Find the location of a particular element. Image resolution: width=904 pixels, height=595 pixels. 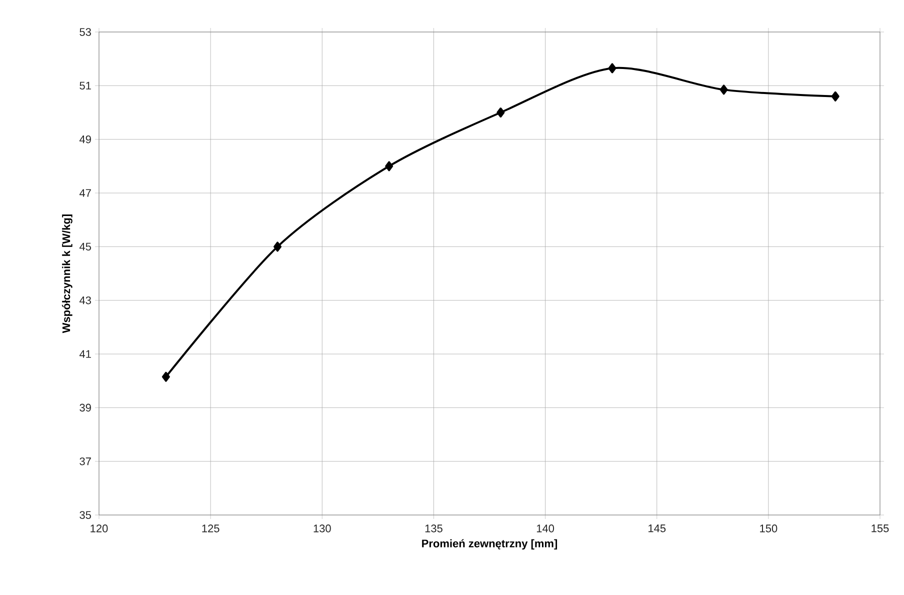

x-tick-label: 150 is located at coordinates (769, 528).